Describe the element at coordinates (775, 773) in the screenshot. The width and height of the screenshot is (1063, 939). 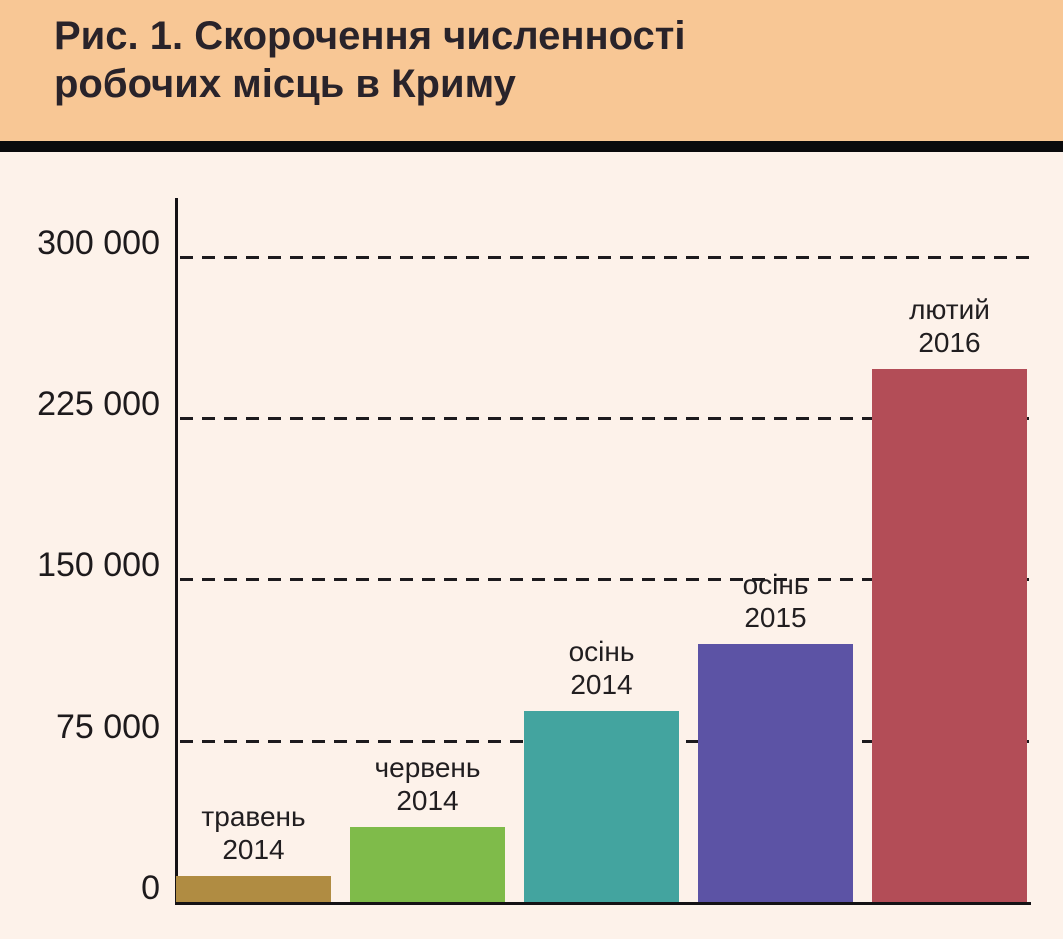
I see `bar-autumn-2015` at that location.